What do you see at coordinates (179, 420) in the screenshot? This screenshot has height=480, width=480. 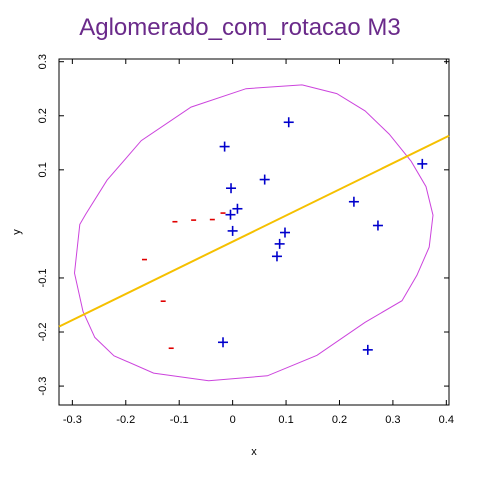 I see `x-tick-label: -0.1` at bounding box center [179, 420].